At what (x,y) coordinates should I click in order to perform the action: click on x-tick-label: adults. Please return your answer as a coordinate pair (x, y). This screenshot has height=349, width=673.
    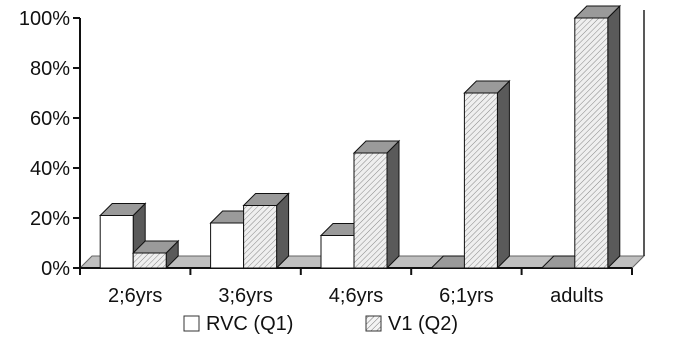
    Looking at the image, I should click on (576, 296).